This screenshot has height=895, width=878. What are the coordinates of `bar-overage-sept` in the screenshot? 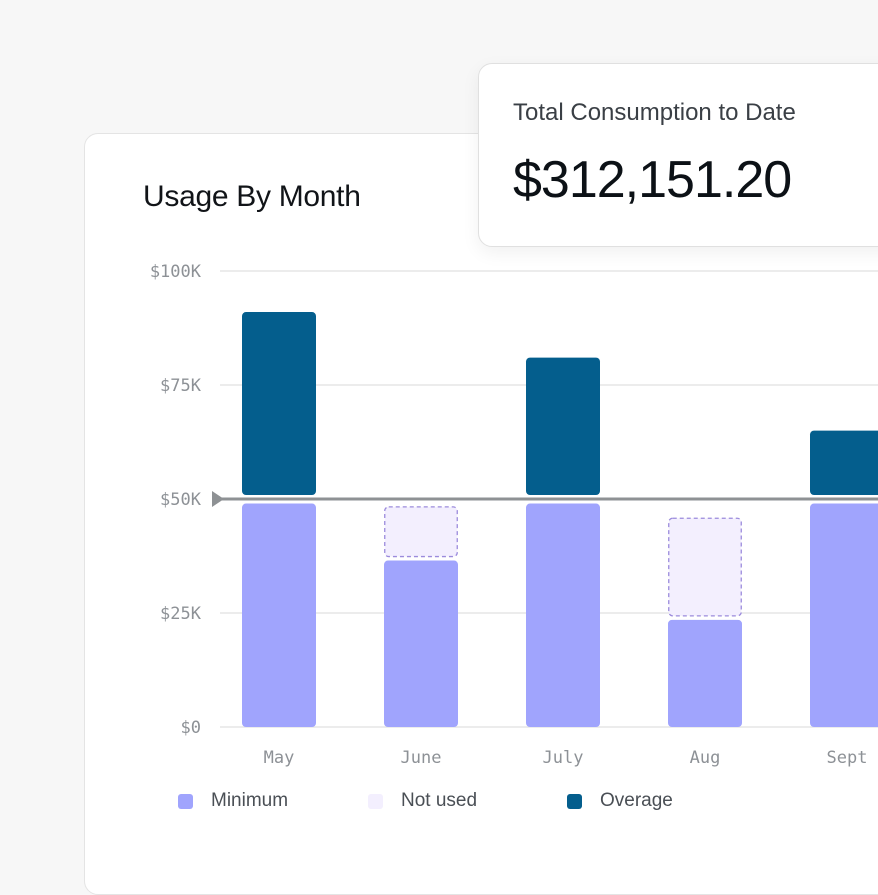 It's located at (844, 462).